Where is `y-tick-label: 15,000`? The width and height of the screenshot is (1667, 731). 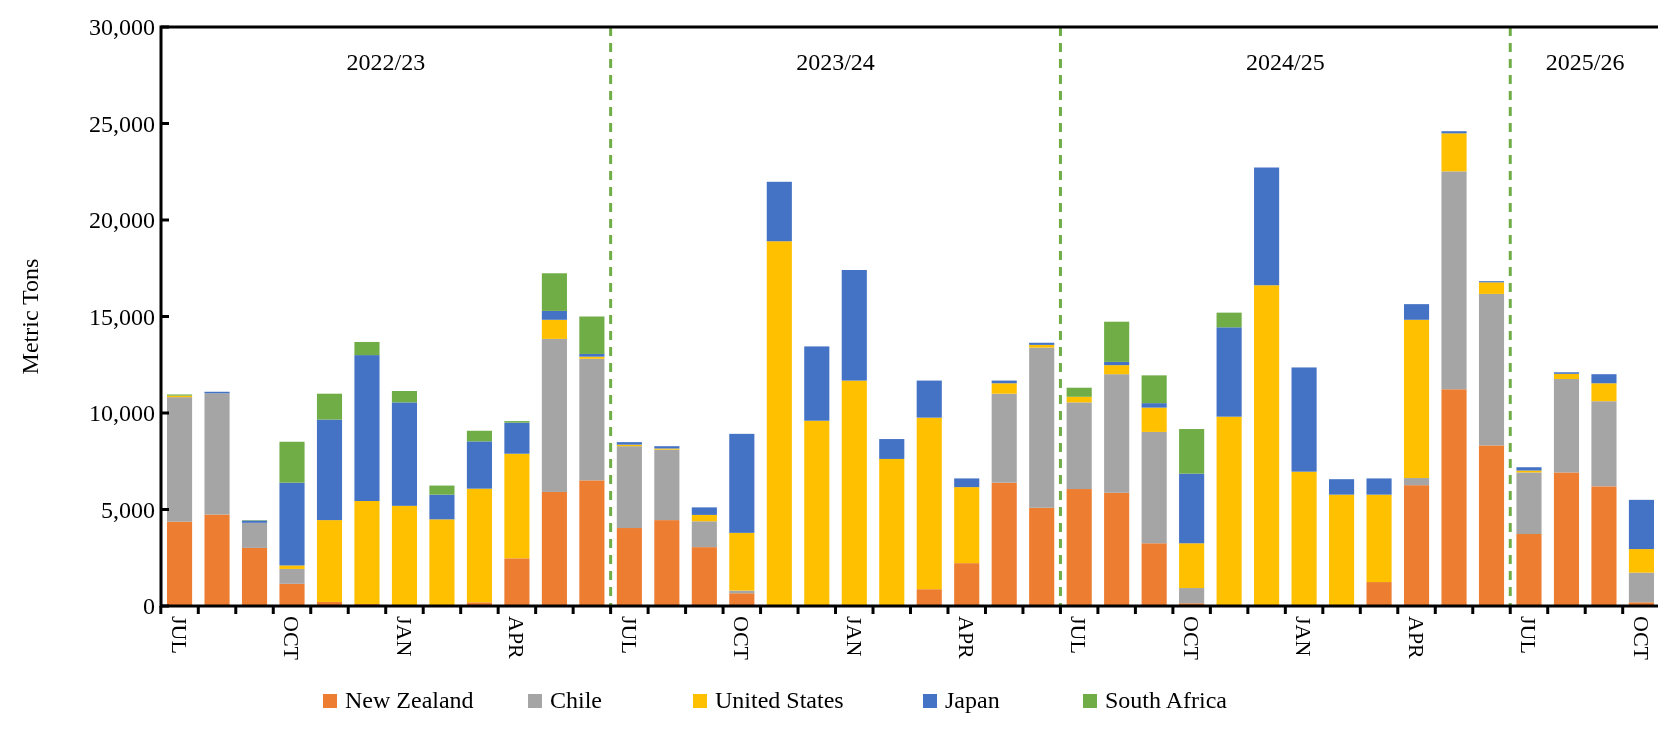
y-tick-label: 15,000 is located at coordinates (122, 316).